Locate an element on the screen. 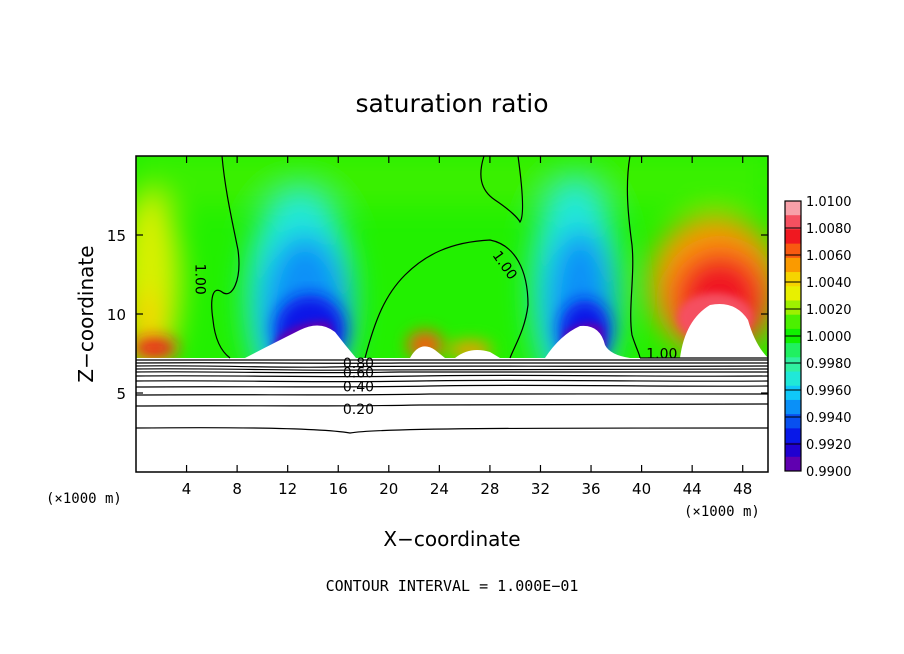 The width and height of the screenshot is (904, 654). contour-label: 0.20 is located at coordinates (358, 410).